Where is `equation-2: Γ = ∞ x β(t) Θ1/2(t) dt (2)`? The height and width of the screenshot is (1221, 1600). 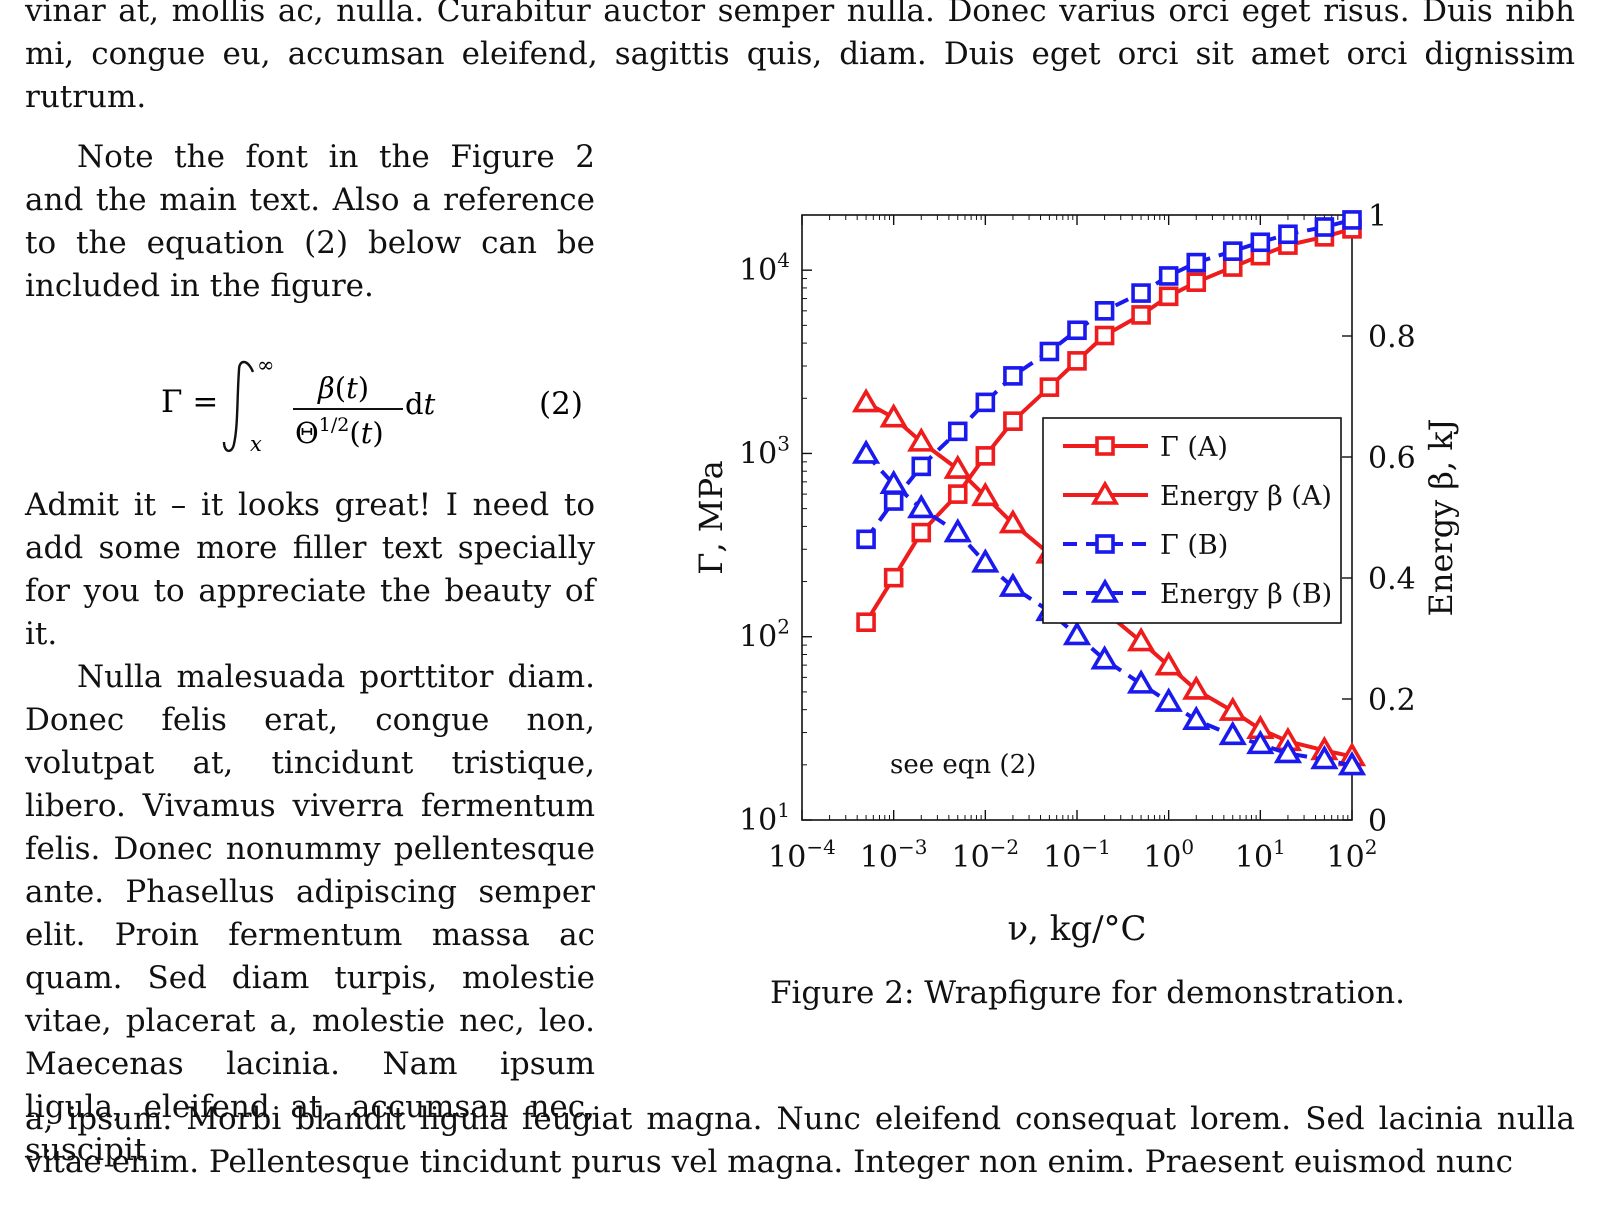
equation-2: Γ = ∞ x β(t) Θ1/2(t) dt (2) is located at coordinates (372, 404).